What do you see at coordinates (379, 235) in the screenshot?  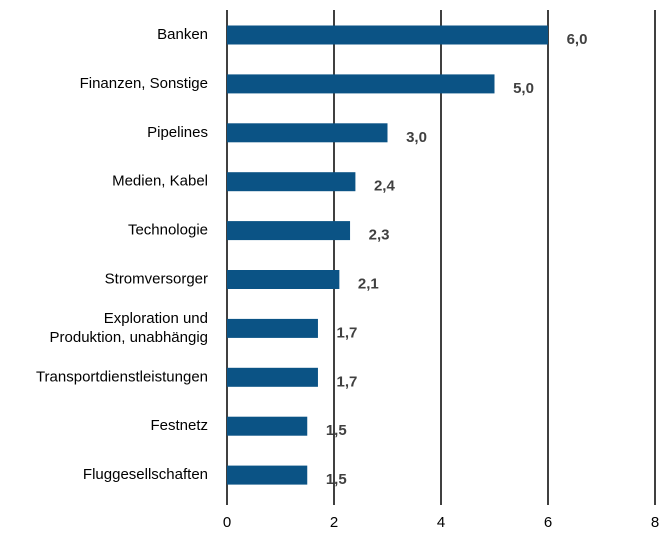 I see `value-label: 2,3` at bounding box center [379, 235].